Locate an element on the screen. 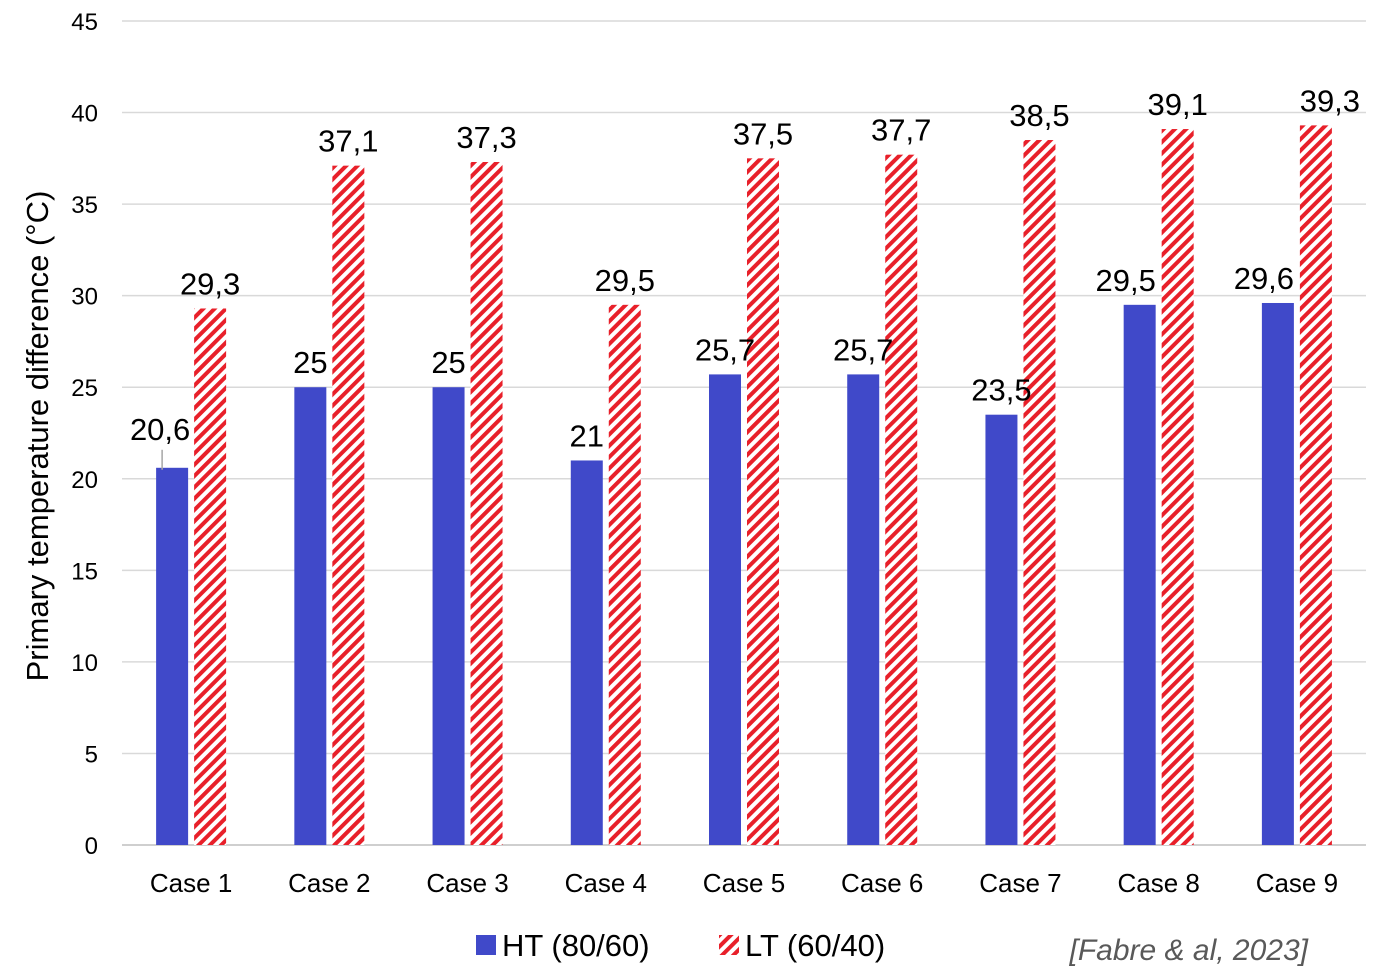 This screenshot has width=1373, height=973. data-label-lt: 37,5 is located at coordinates (763, 133).